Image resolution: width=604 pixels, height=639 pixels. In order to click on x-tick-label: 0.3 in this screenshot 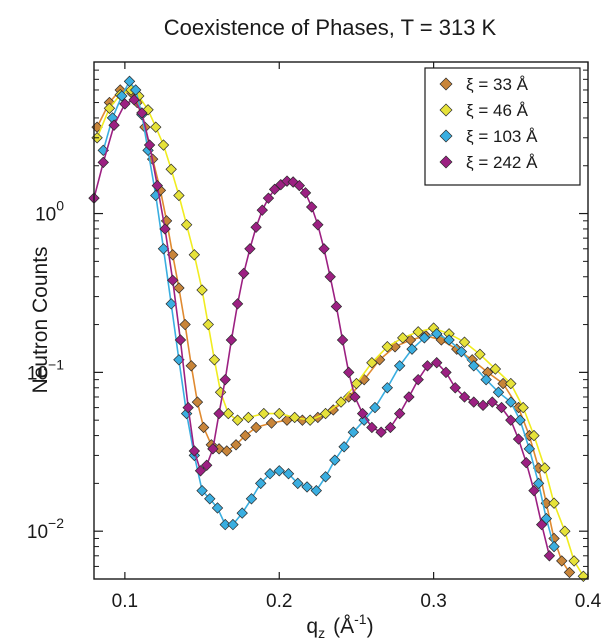, I will do `click(433, 601)`.